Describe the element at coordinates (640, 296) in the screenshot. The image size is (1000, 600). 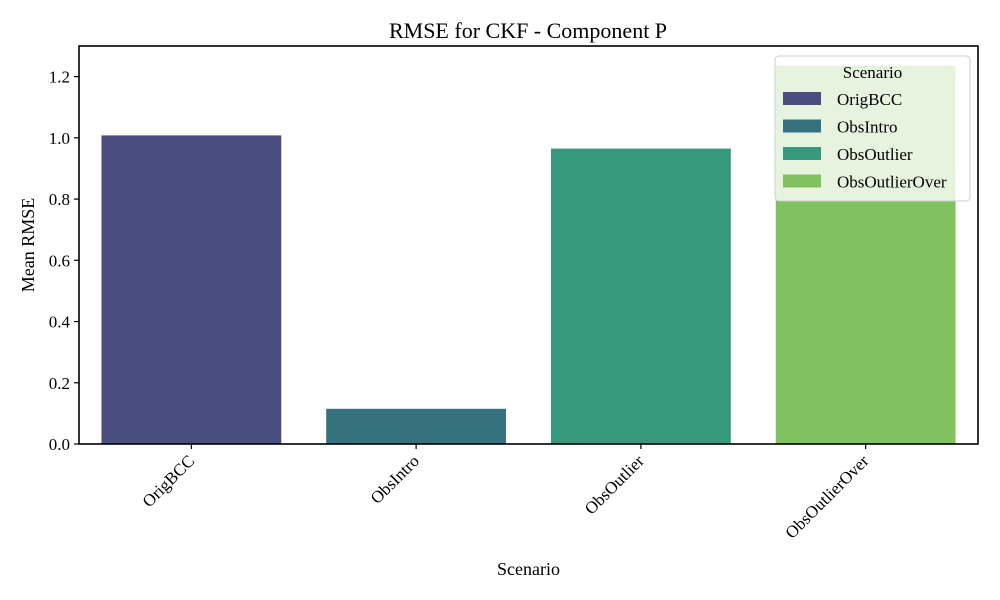
I see `bar-obsoutlier` at that location.